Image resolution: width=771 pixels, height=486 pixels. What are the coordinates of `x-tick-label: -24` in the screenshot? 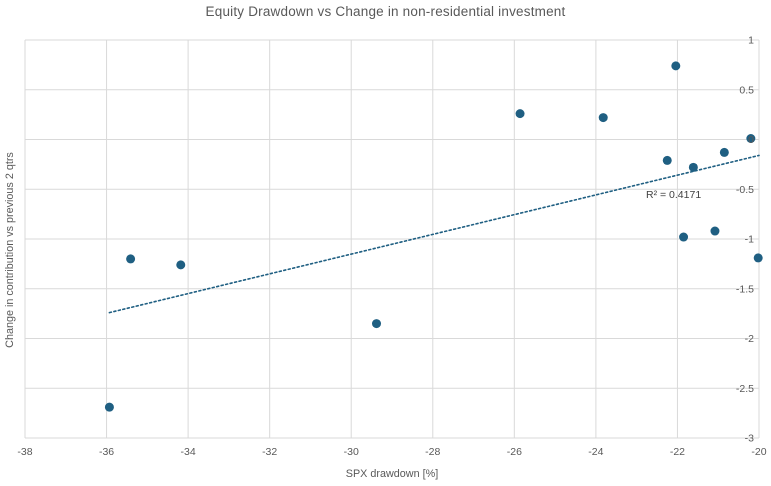 It's located at (595, 452).